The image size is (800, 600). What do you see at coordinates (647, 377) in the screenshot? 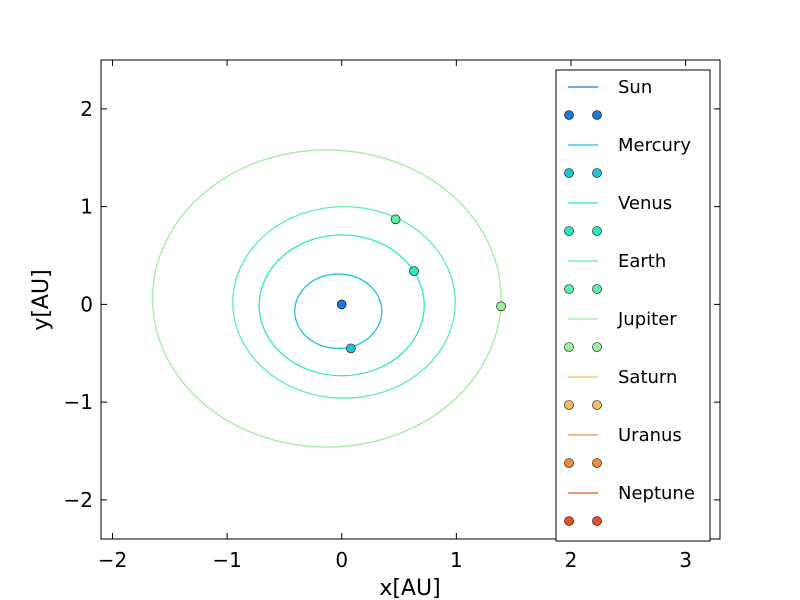
I see `legend-saturn-label: Saturn` at bounding box center [647, 377].